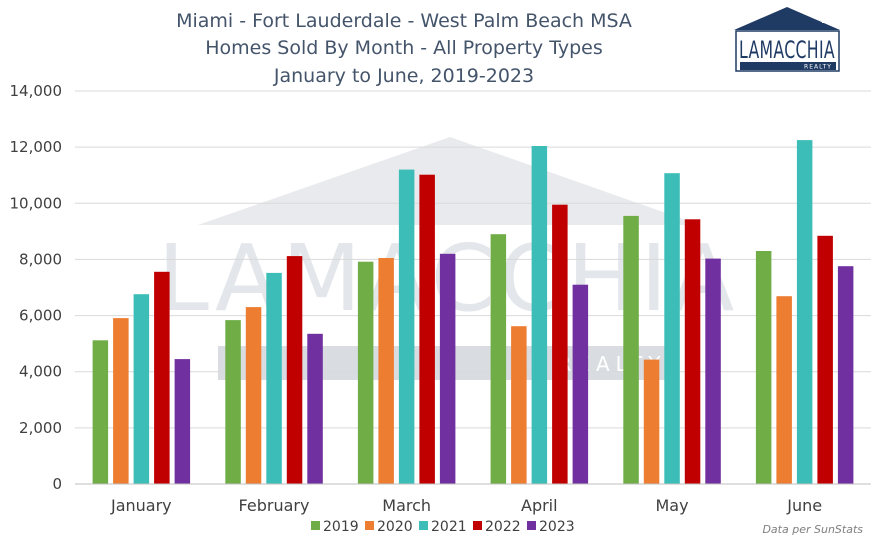 This screenshot has height=552, width=887. Describe the element at coordinates (36, 91) in the screenshot. I see `y-tick-label: 14,000` at that location.